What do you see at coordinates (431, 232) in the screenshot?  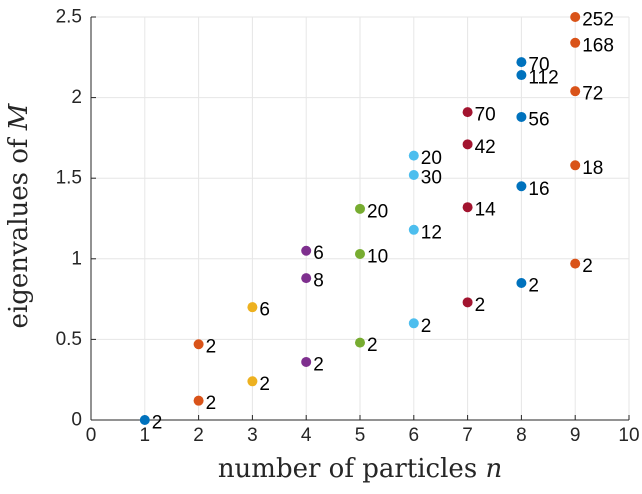 I see `data-label: 12` at bounding box center [431, 232].